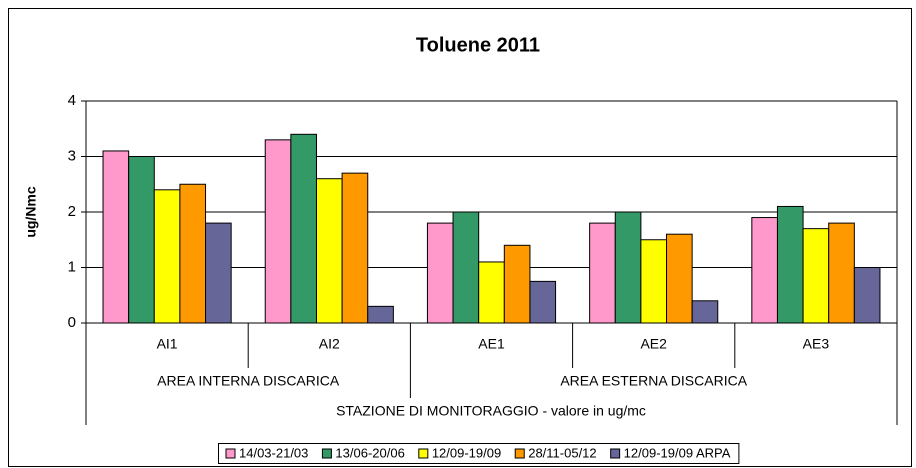 This screenshot has height=468, width=916. I want to click on legend-label: 28/11-05/12, so click(562, 452).